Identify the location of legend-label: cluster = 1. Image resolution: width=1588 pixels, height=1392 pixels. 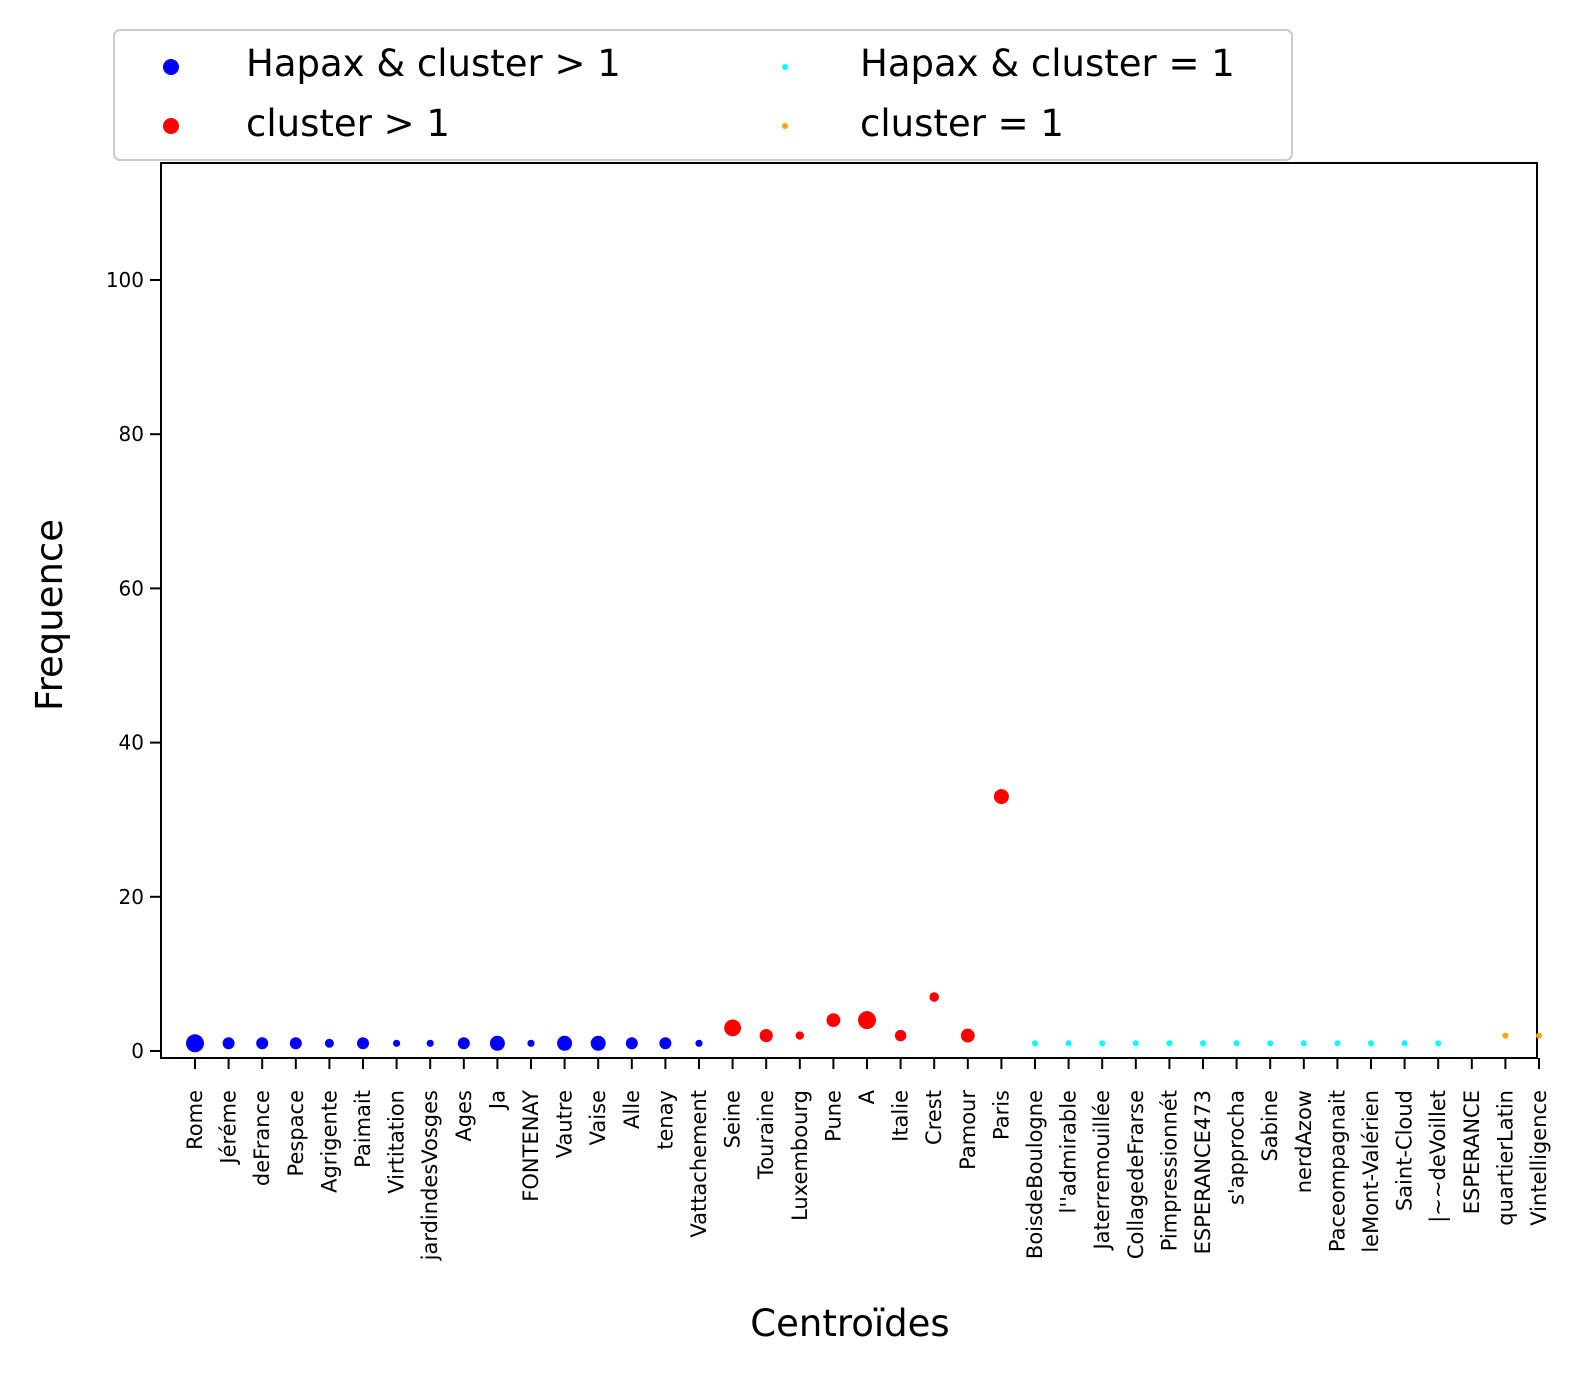
(962, 123).